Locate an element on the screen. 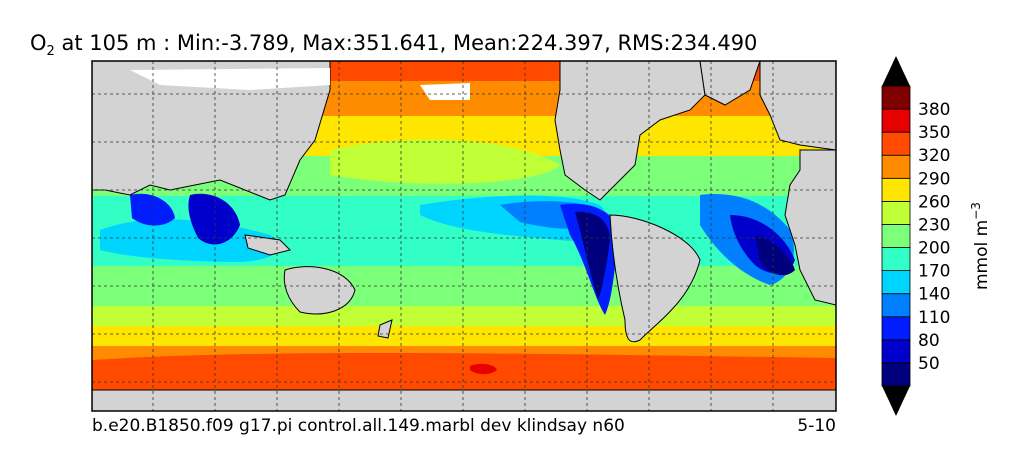 The width and height of the screenshot is (1020, 466). colorbar-tick-label: 320 is located at coordinates (934, 156).